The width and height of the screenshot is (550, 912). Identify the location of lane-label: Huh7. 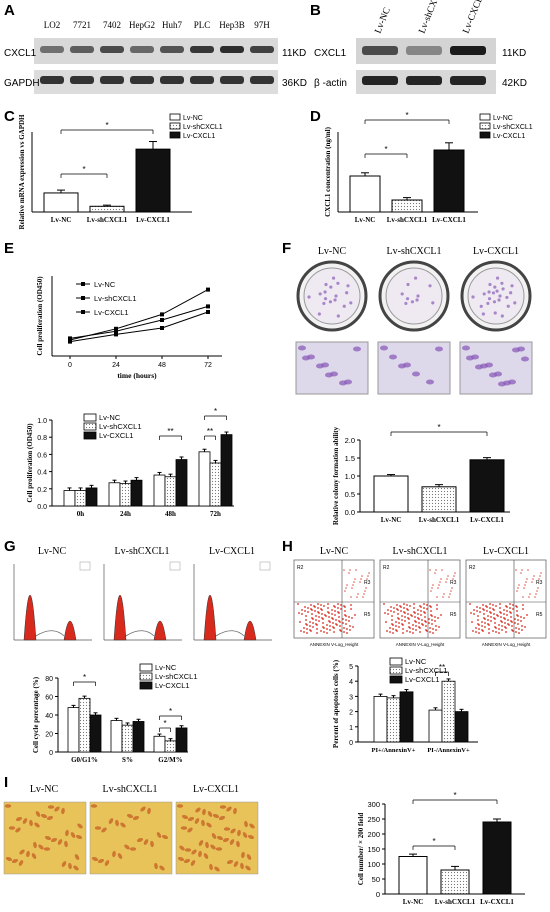
(172, 25).